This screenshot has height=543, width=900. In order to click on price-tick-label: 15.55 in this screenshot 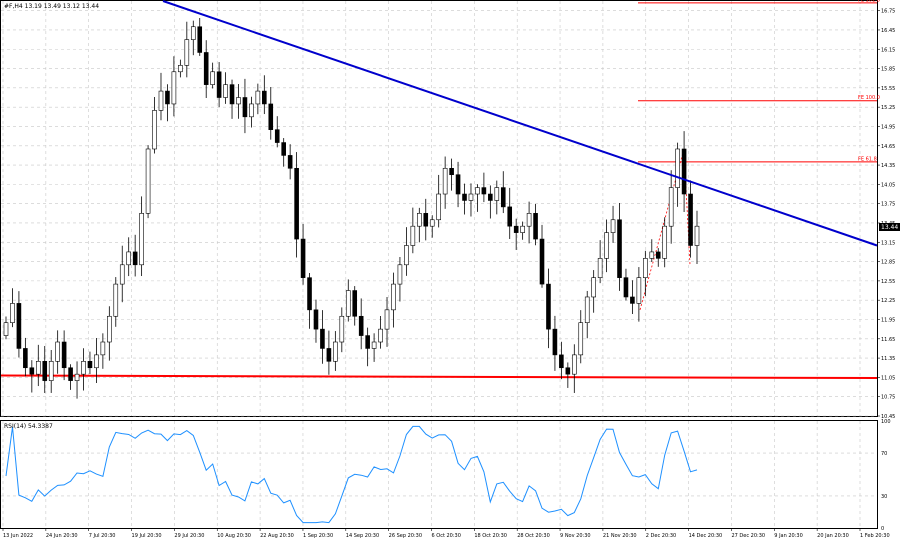, I will do `click(888, 89)`.